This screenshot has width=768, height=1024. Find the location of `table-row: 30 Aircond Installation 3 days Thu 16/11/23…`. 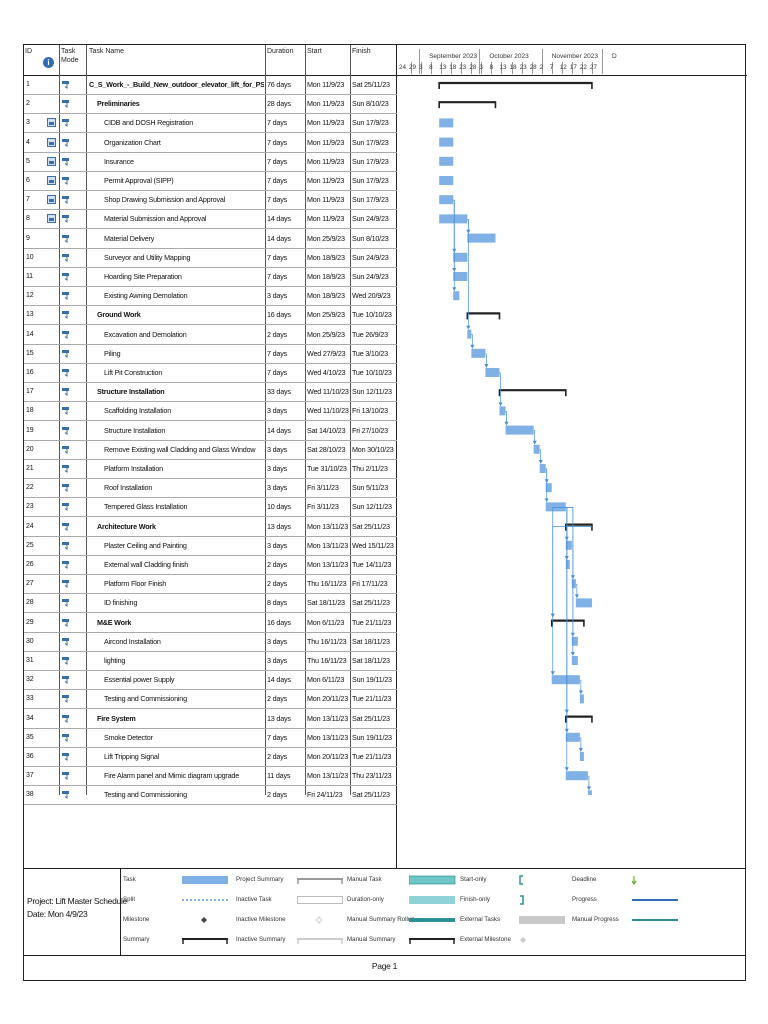

table-row: 30 Aircond Installation 3 days Thu 16/11/23… is located at coordinates (210, 642).